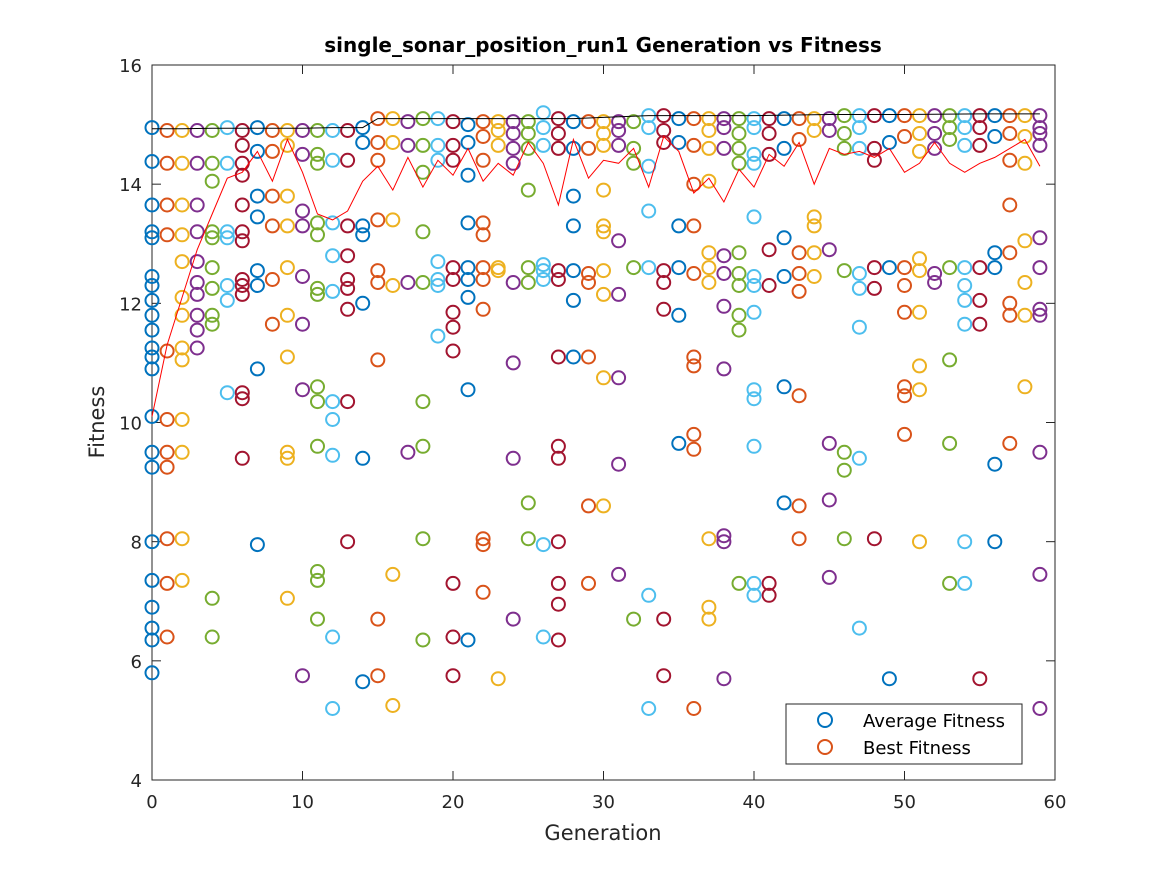 This screenshot has width=1167, height=875. What do you see at coordinates (603, 802) in the screenshot?
I see `x-tick-label: 30` at bounding box center [603, 802].